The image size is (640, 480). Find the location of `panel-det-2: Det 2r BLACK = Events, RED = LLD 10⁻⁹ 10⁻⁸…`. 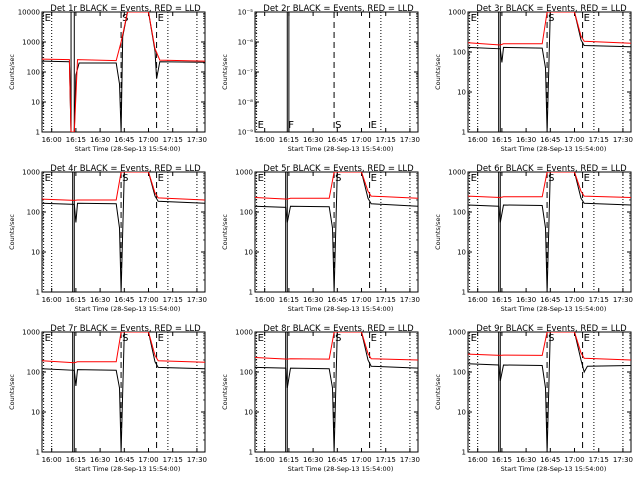

panel-det-2: Det 2r BLACK = Events, RED = LLD 10⁻⁹ 10⁻⁸… is located at coordinates (320, 78).